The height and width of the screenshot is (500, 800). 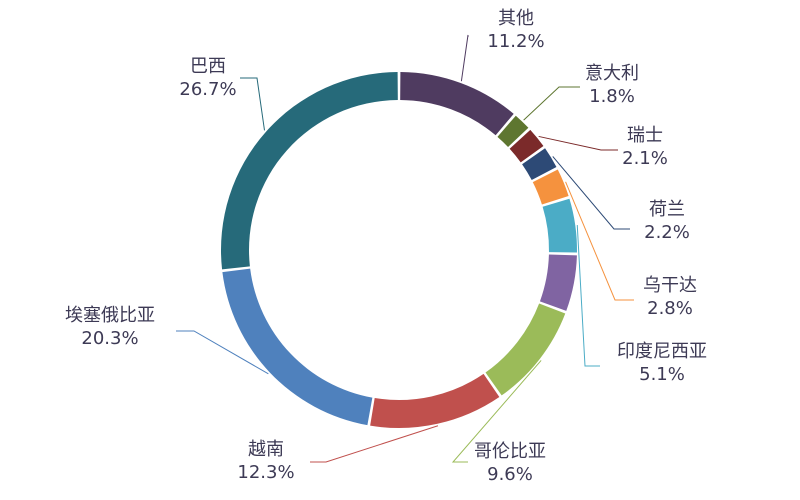 What do you see at coordinates (612, 96) in the screenshot?
I see `slice-value-label-1: 1.8%` at bounding box center [612, 96].